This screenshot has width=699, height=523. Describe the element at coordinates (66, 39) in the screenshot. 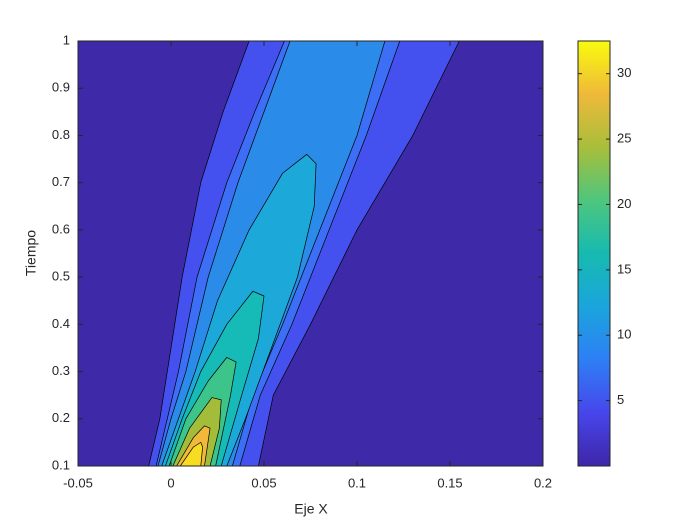

I see `y-tick-label: 1` at that location.